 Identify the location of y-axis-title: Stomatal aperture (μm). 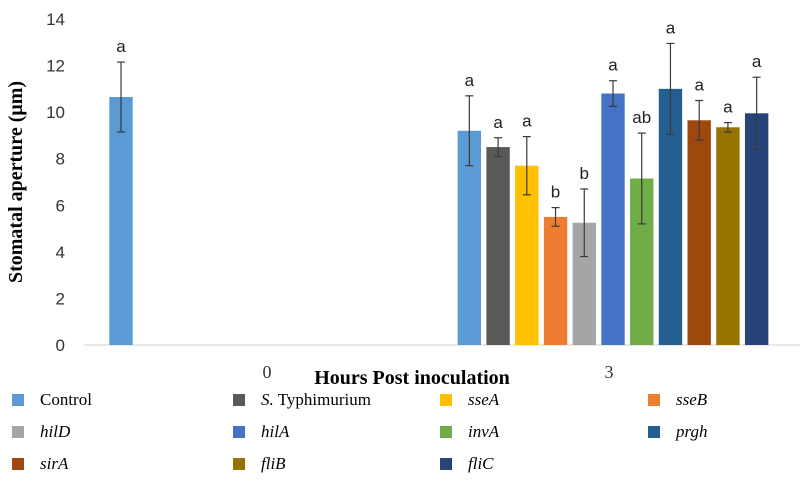
(16, 182).